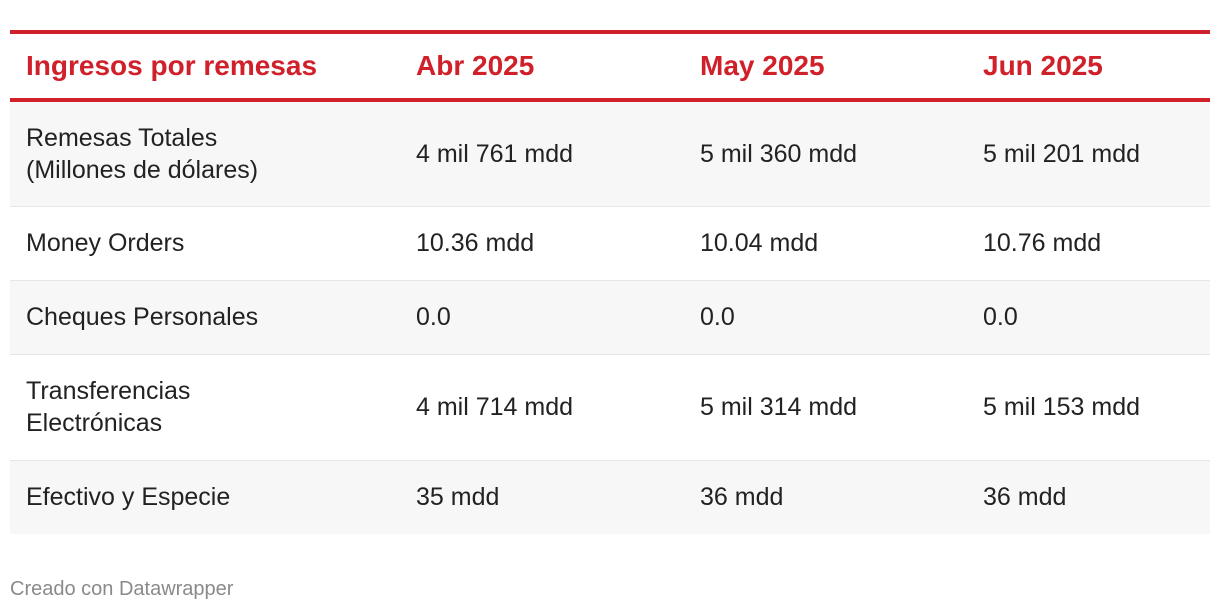 This screenshot has height=614, width=1220. What do you see at coordinates (779, 407) in the screenshot?
I see `value-cell: 5 mil 314 mdd` at bounding box center [779, 407].